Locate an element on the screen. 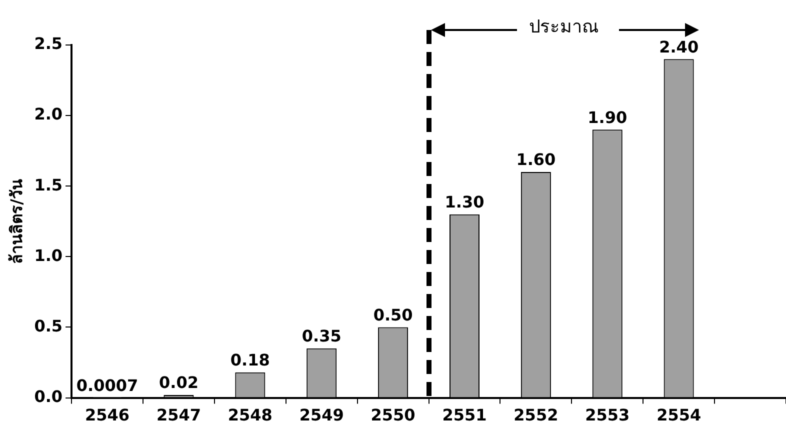  x-tick-label: 2553 is located at coordinates (607, 415).